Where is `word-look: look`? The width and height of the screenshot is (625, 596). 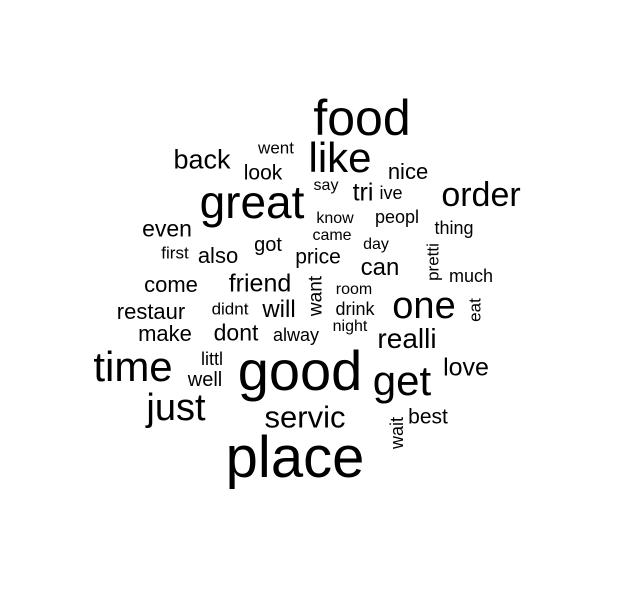
word-look: look is located at coordinates (263, 173).